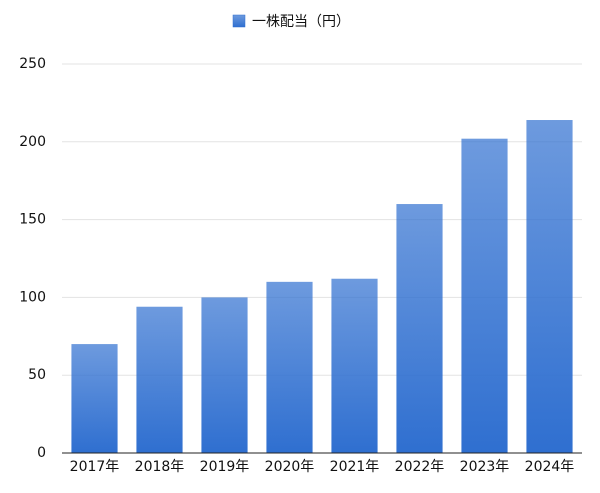 The width and height of the screenshot is (600, 493). What do you see at coordinates (420, 467) in the screenshot?
I see `x-tick-label: 2022年` at bounding box center [420, 467].